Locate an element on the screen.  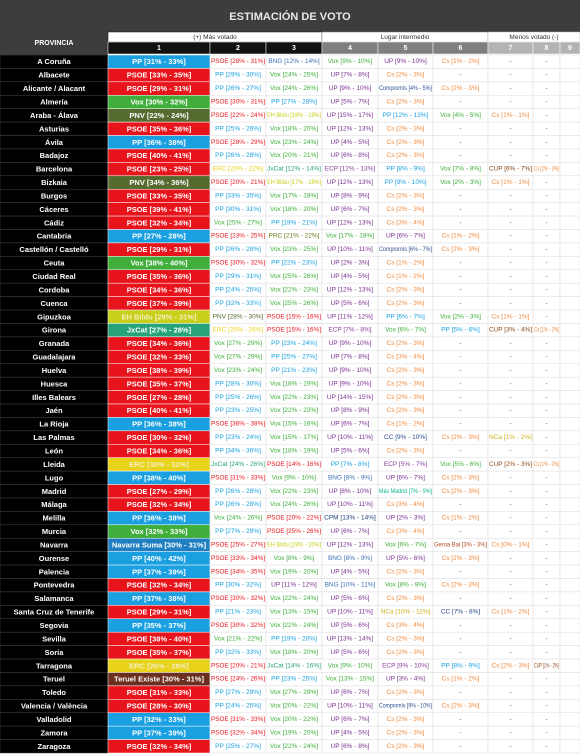
province-name: Ceuta is located at coordinates (55, 263).